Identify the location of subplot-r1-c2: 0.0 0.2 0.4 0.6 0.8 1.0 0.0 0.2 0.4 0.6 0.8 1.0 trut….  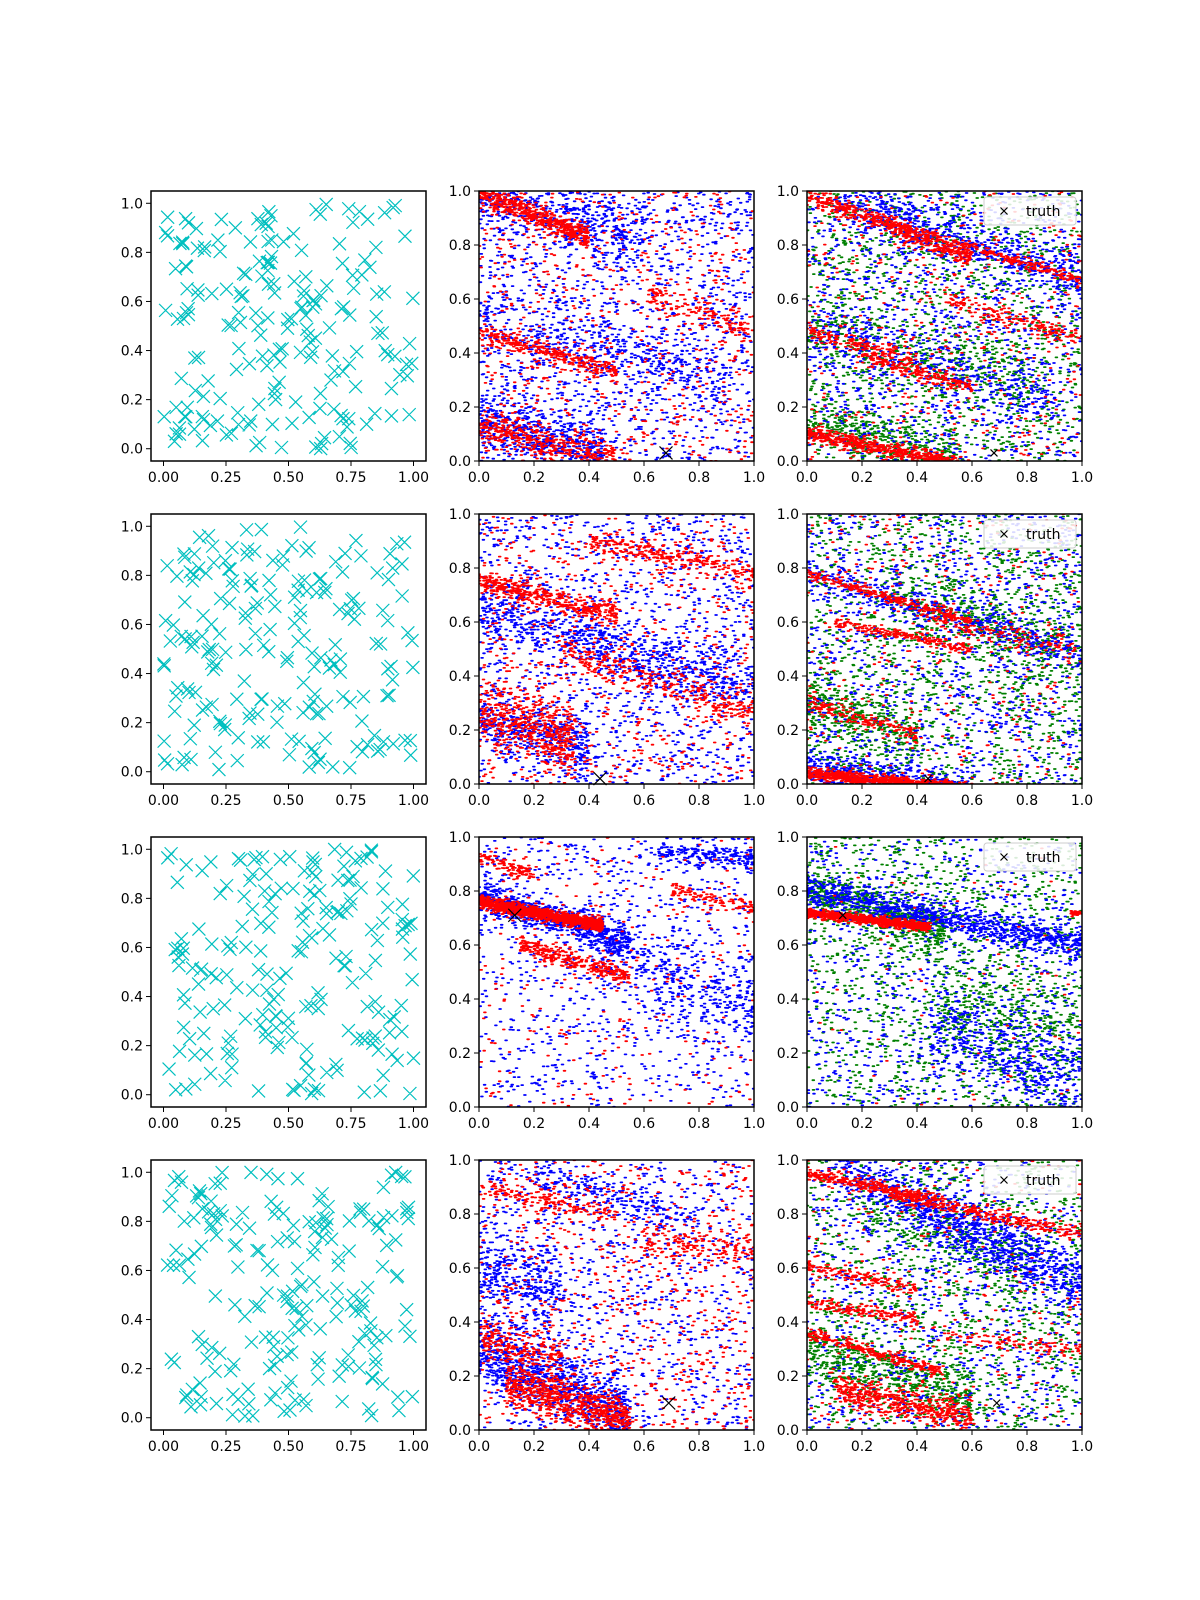
(935, 658).